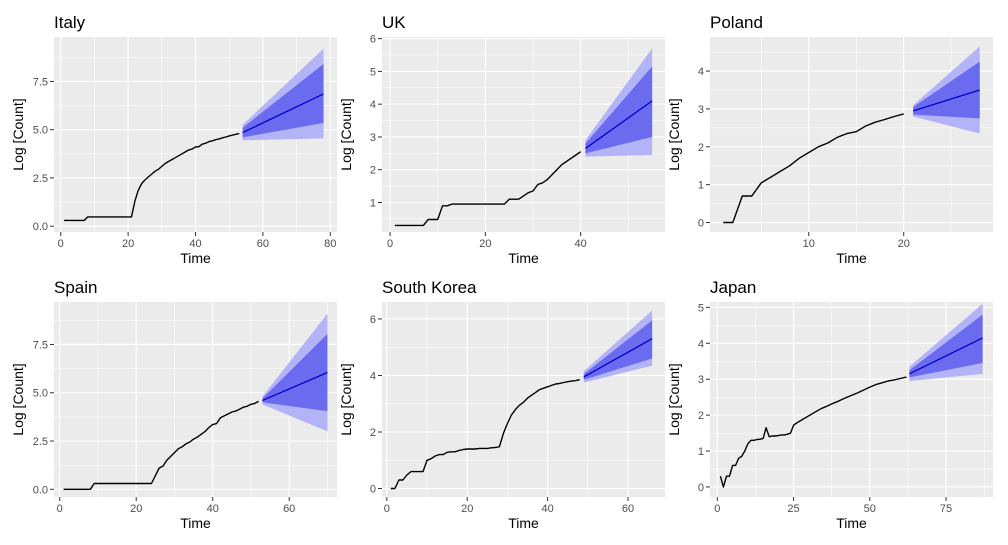  Describe the element at coordinates (809, 244) in the screenshot. I see `x-tick-label: 10` at that location.